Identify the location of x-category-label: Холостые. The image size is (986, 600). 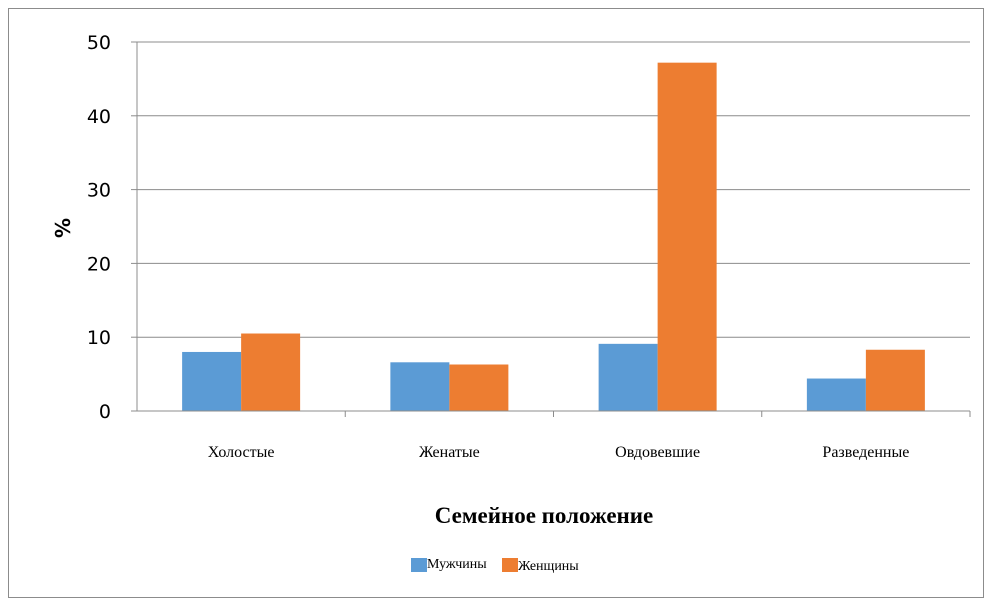
(241, 452).